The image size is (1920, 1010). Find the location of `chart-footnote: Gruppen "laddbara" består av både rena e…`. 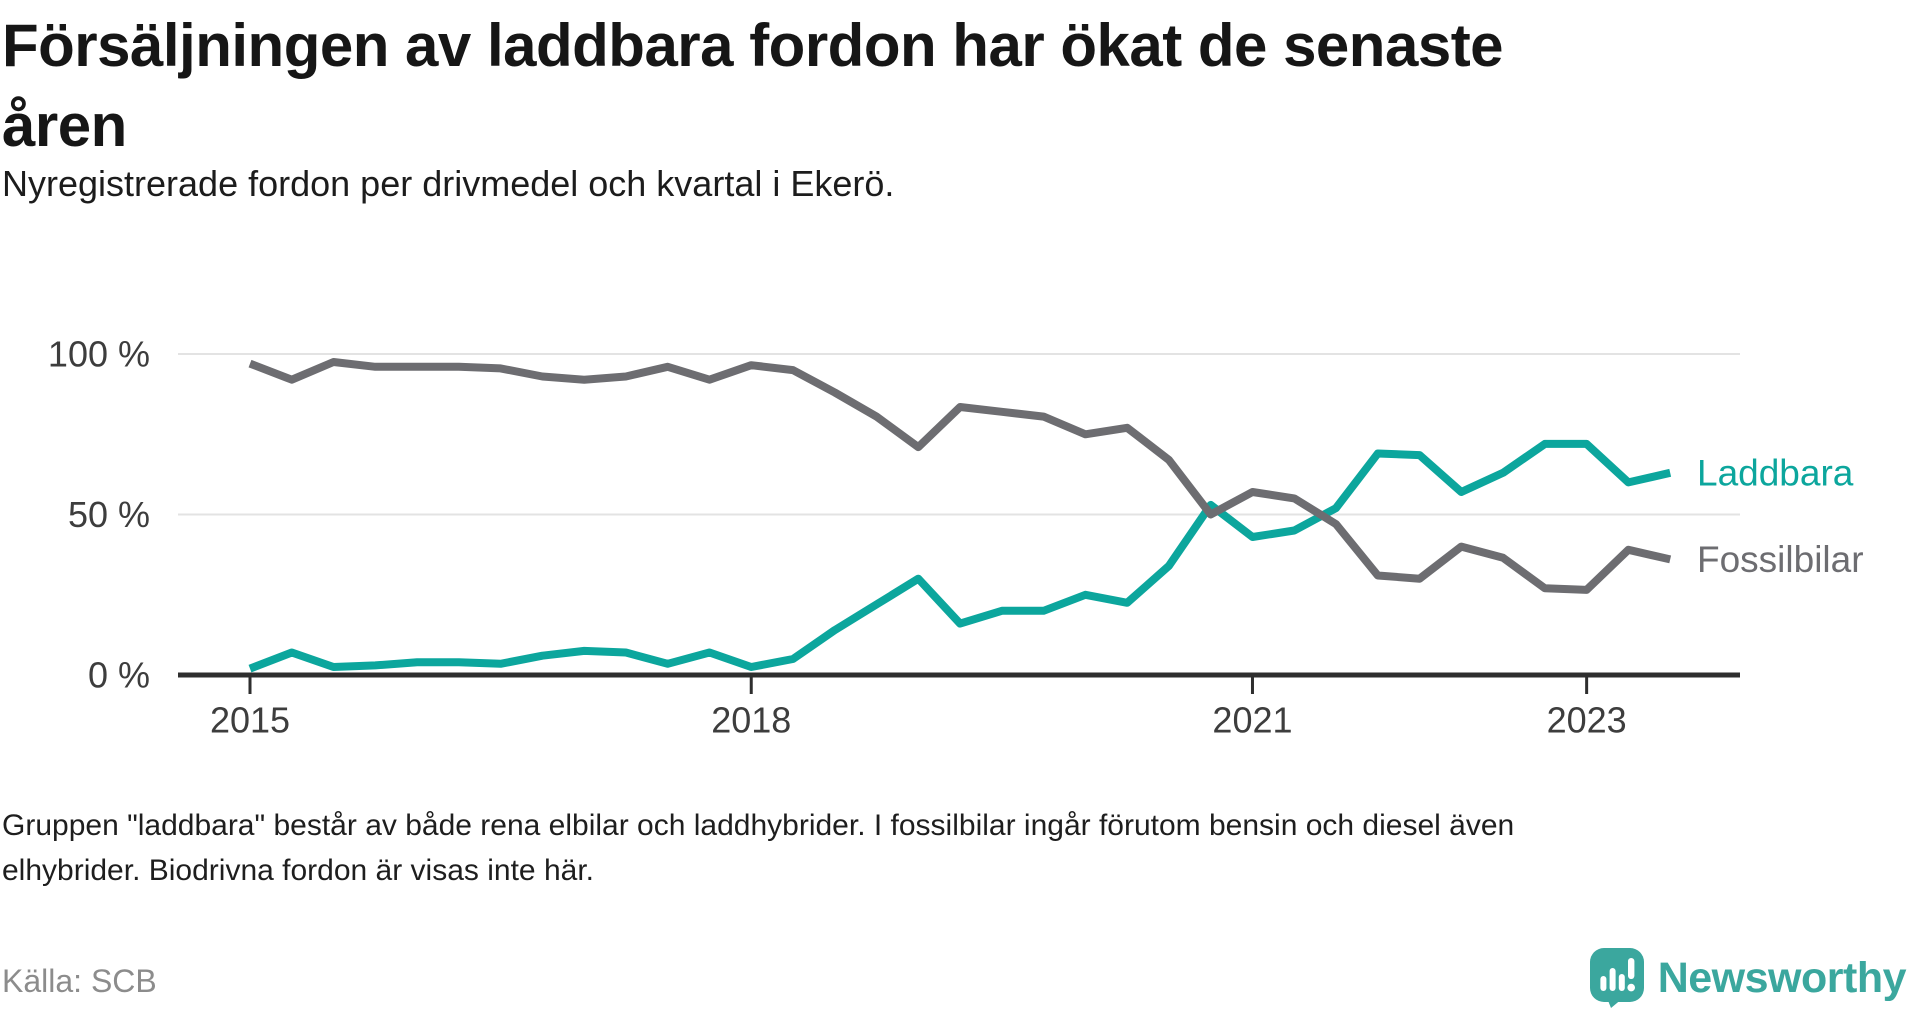

chart-footnote: Gruppen "laddbara" består av både rena e… is located at coordinates (758, 848).